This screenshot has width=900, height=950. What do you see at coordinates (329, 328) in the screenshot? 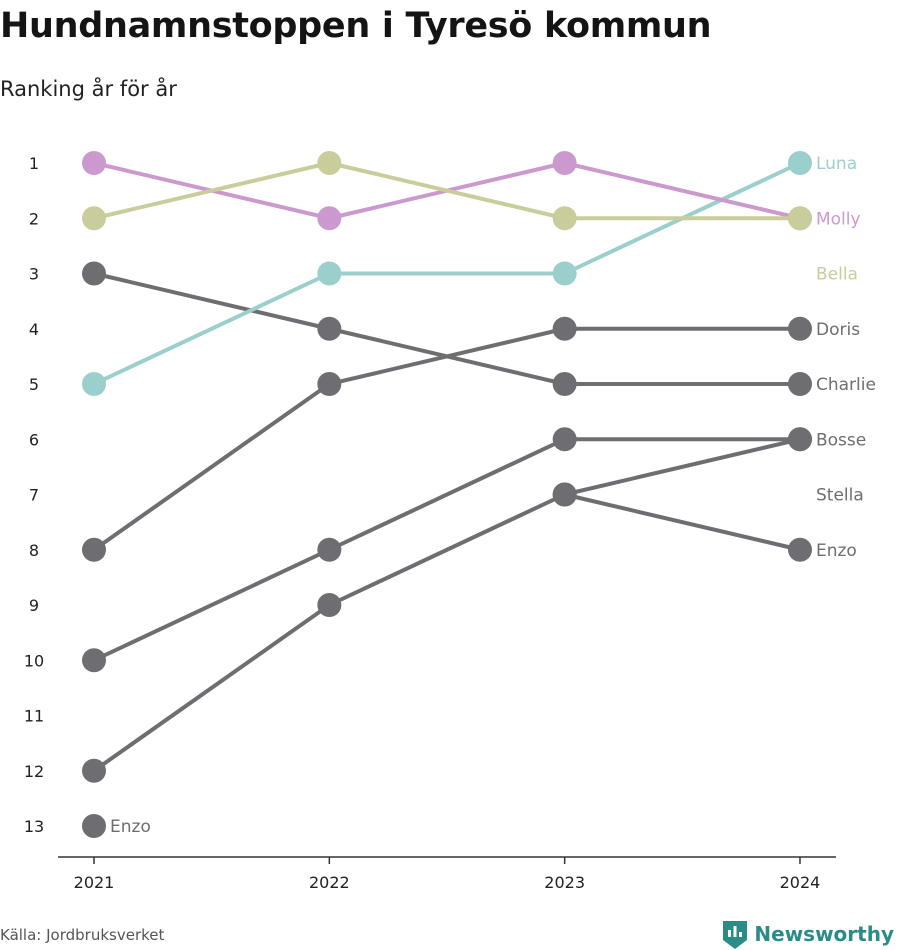
I see `point-charlie-2022` at bounding box center [329, 328].